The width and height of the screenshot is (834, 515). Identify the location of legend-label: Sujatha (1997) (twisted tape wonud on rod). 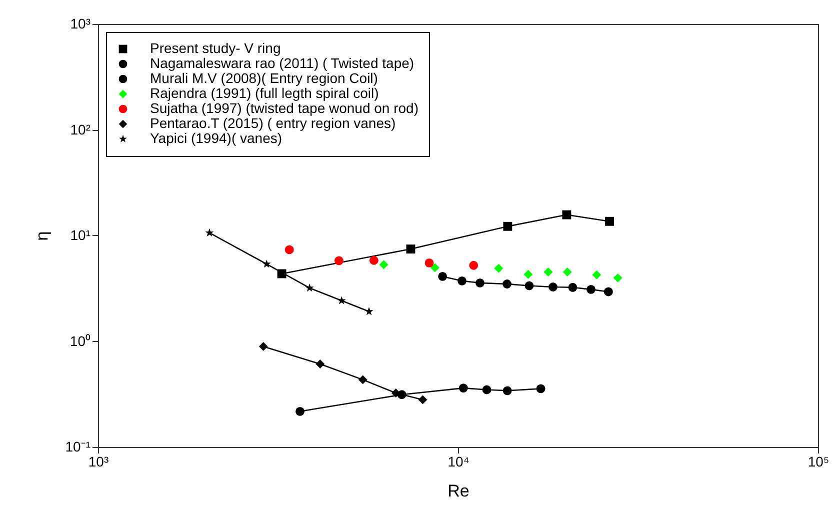
(284, 108).